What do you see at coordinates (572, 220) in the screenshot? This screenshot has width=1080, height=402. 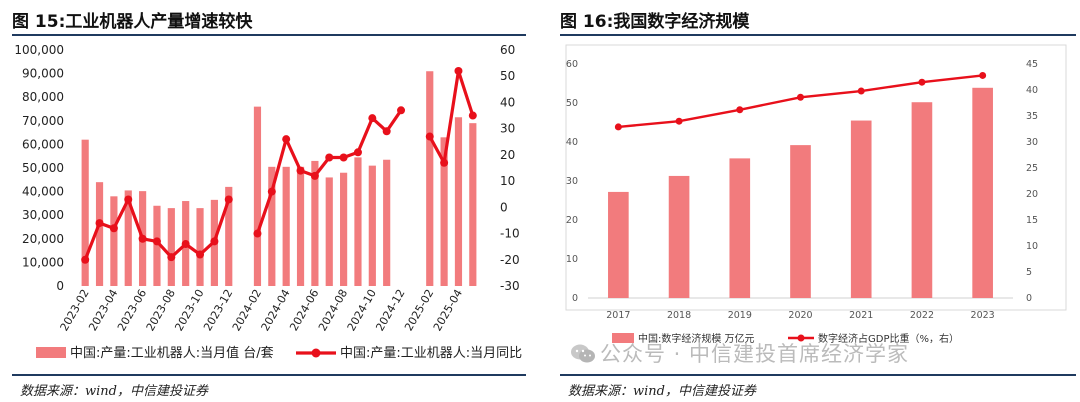 I see `y-left-tick-label: 20` at bounding box center [572, 220].